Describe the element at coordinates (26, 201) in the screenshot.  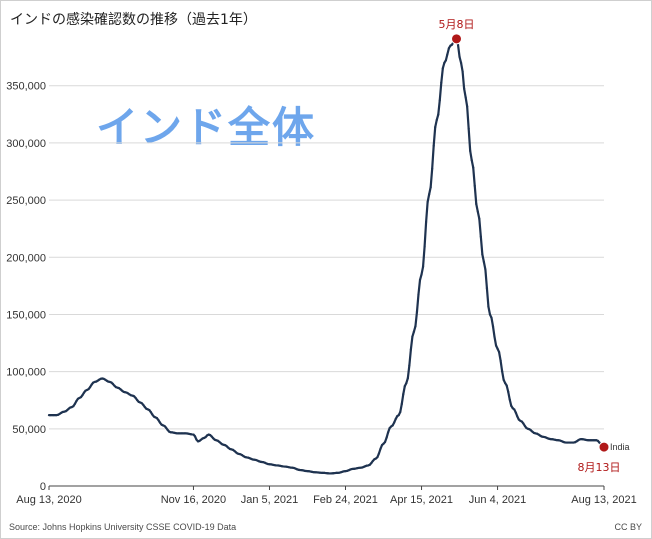
I see `y-tick-label: 250,000` at that location.